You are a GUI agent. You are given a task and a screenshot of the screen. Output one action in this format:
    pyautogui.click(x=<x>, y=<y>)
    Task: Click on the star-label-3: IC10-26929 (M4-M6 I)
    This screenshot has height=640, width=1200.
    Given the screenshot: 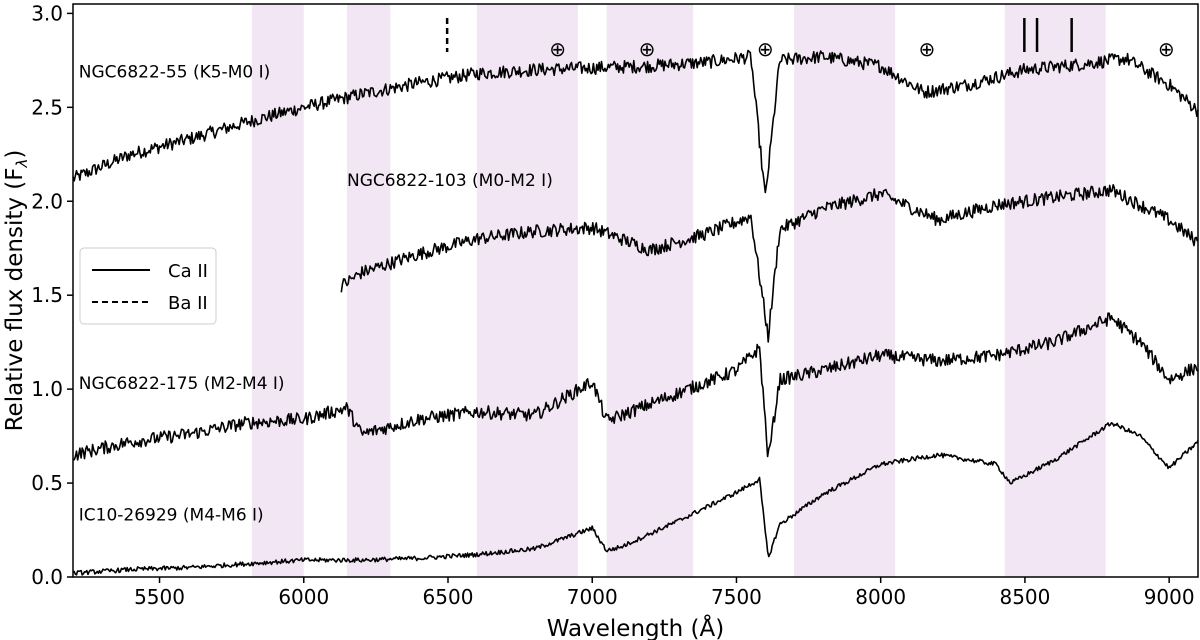 What is the action you would take?
    pyautogui.click(x=171, y=516)
    